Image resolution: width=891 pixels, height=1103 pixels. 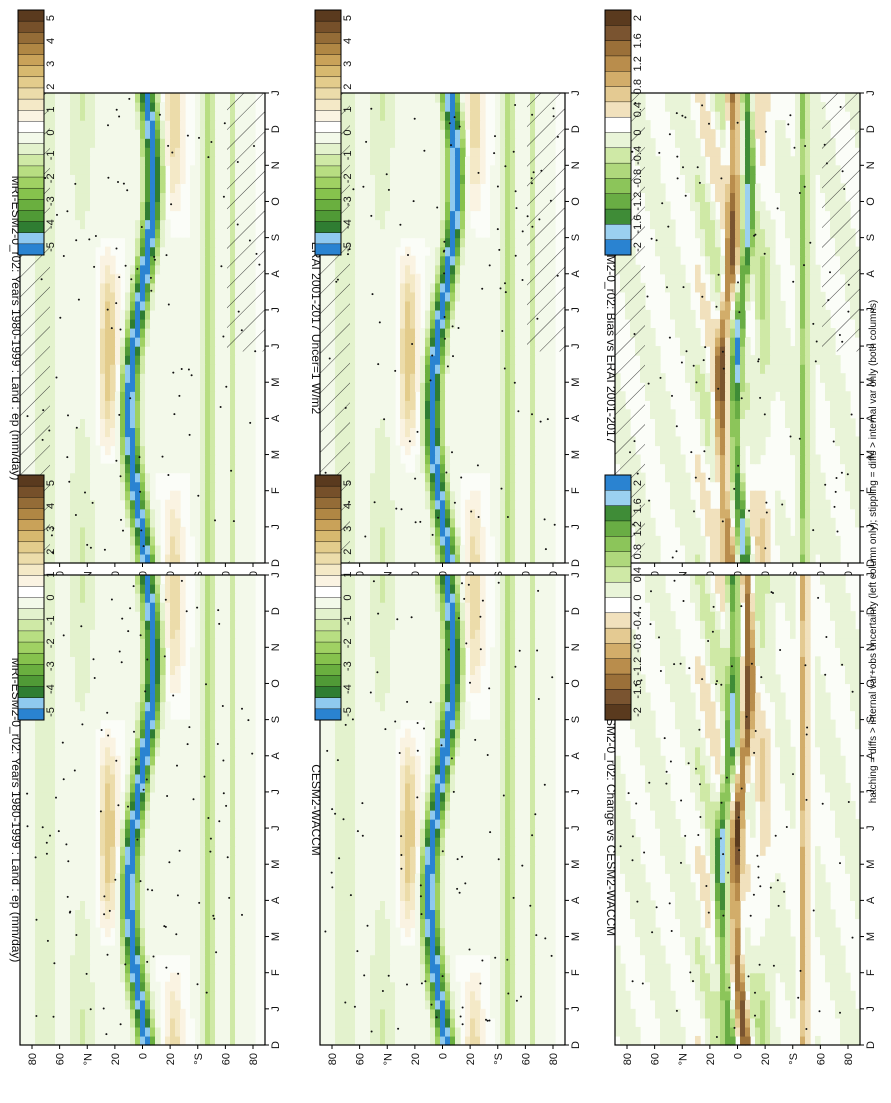 I want to click on colorbar-swatch, so click(x=31, y=205).